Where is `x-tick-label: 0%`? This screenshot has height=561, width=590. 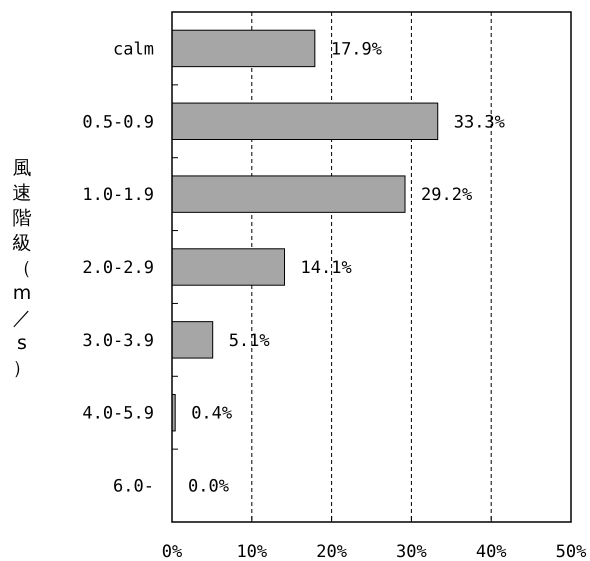
x-tick-label: 0% is located at coordinates (172, 551).